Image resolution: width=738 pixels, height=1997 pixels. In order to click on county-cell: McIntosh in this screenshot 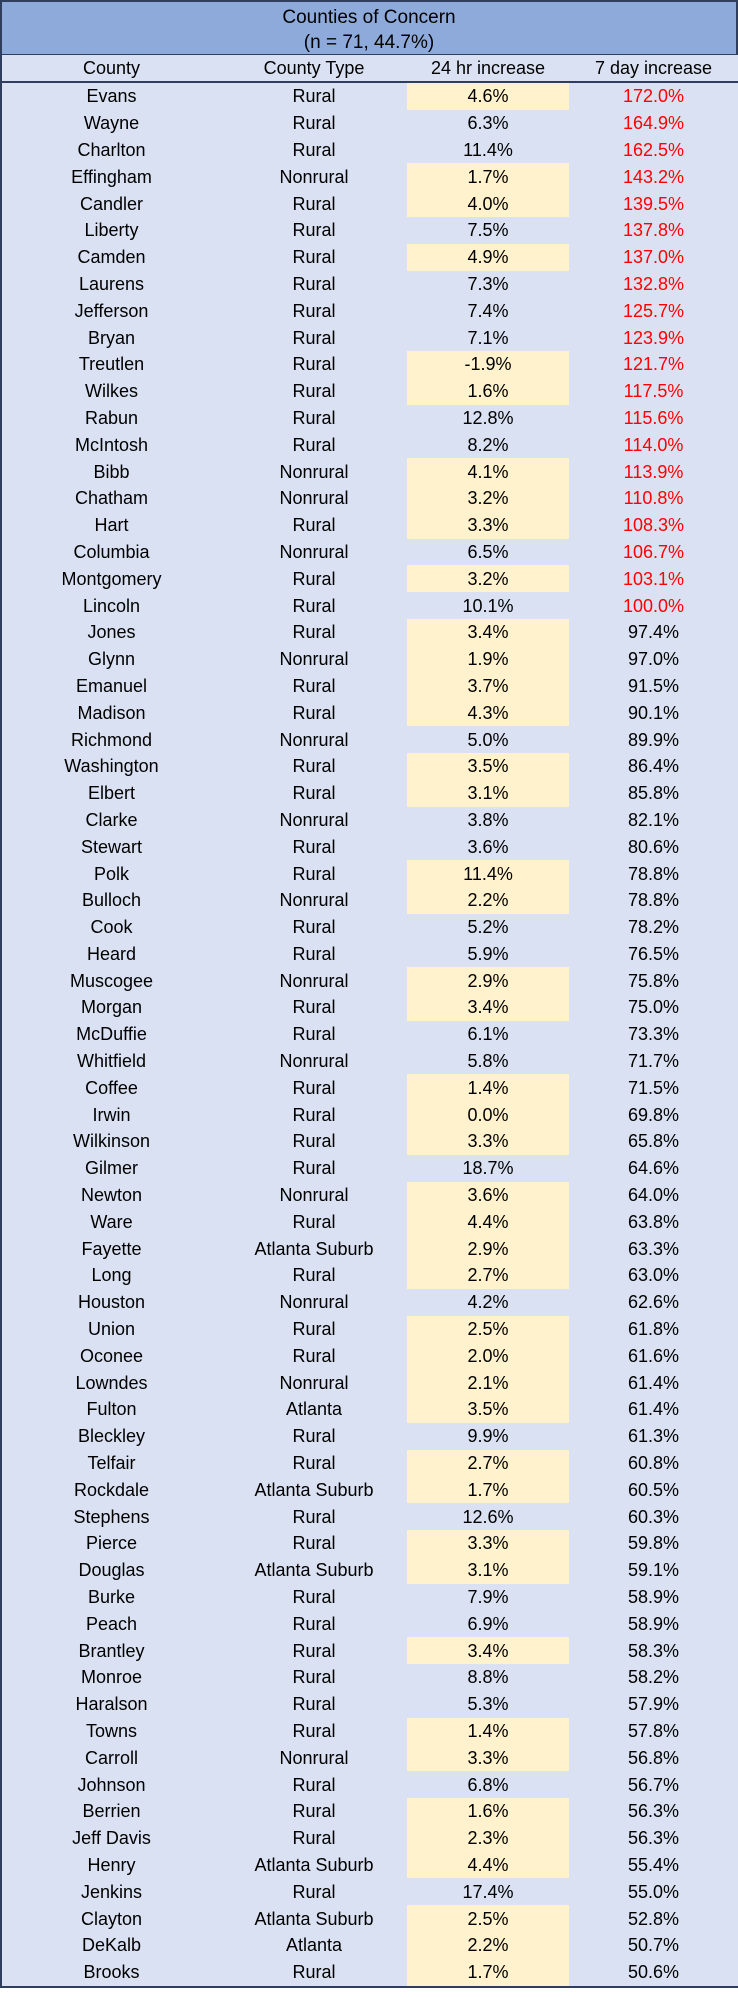, I will do `click(111, 444)`.